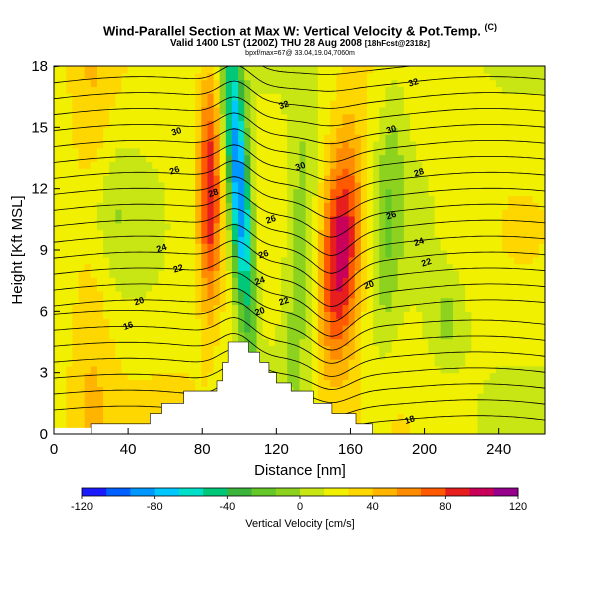  I want to click on colorbar-swatch, so click(191, 492).